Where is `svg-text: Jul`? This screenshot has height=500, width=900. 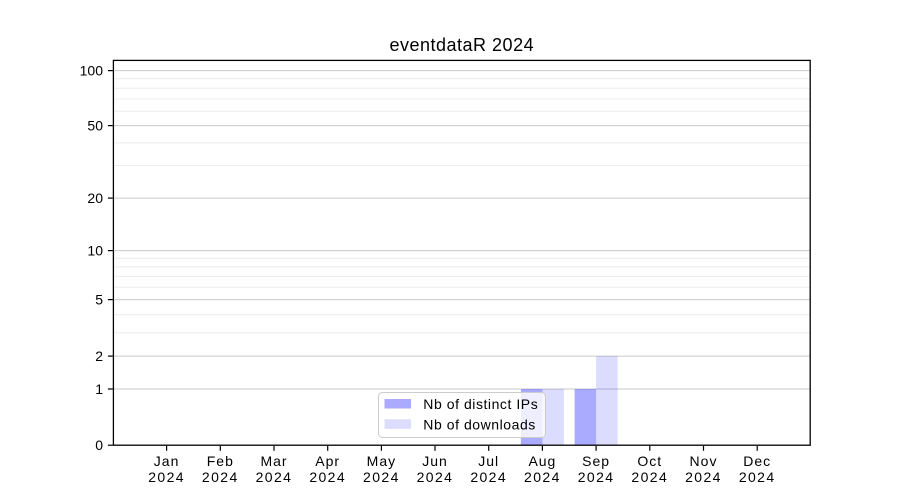 svg-text: Jul is located at coordinates (488, 461).